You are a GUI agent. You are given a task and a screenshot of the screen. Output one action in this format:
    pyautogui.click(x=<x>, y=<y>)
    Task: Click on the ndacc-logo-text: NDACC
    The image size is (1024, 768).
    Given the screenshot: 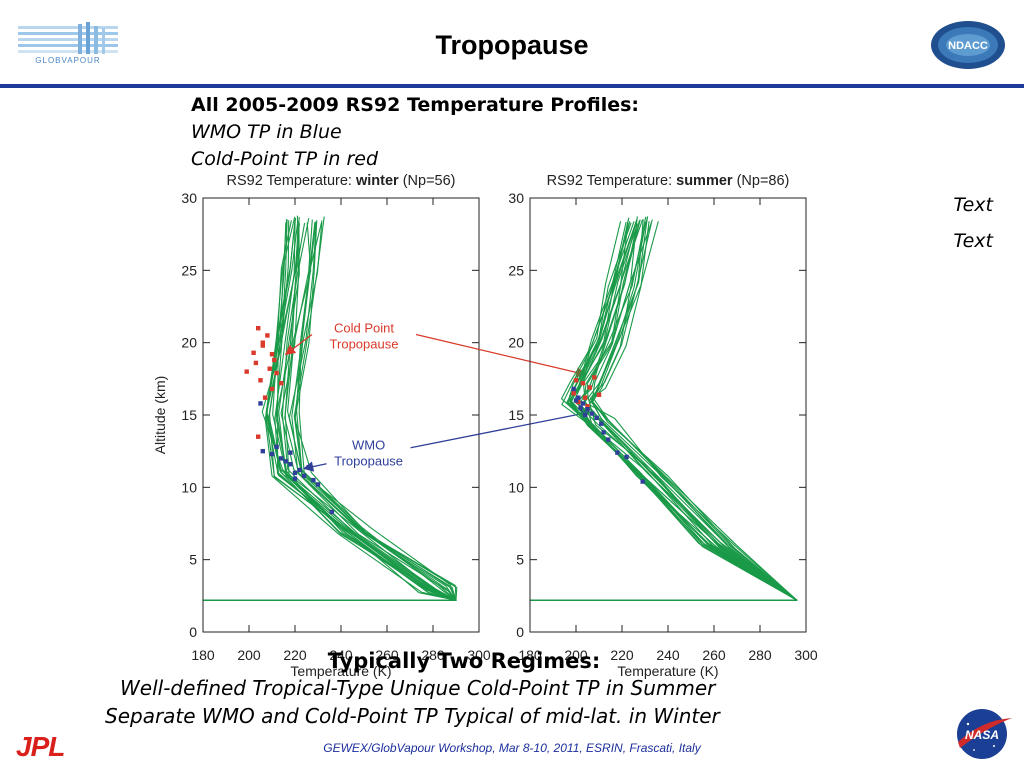 What is the action you would take?
    pyautogui.click(x=968, y=46)
    